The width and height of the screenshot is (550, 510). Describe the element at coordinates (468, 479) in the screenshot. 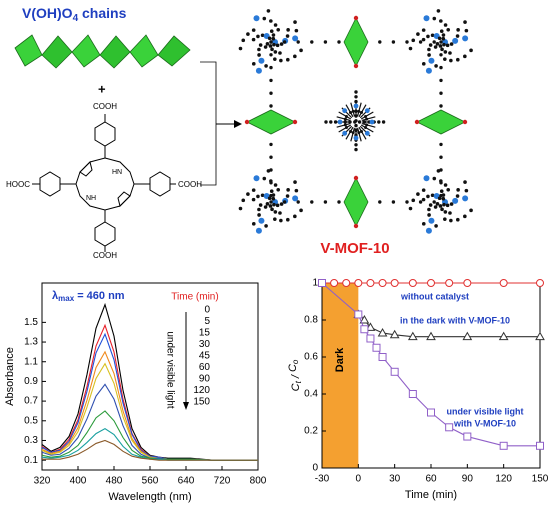

I see `x-tick-label: 90` at that location.